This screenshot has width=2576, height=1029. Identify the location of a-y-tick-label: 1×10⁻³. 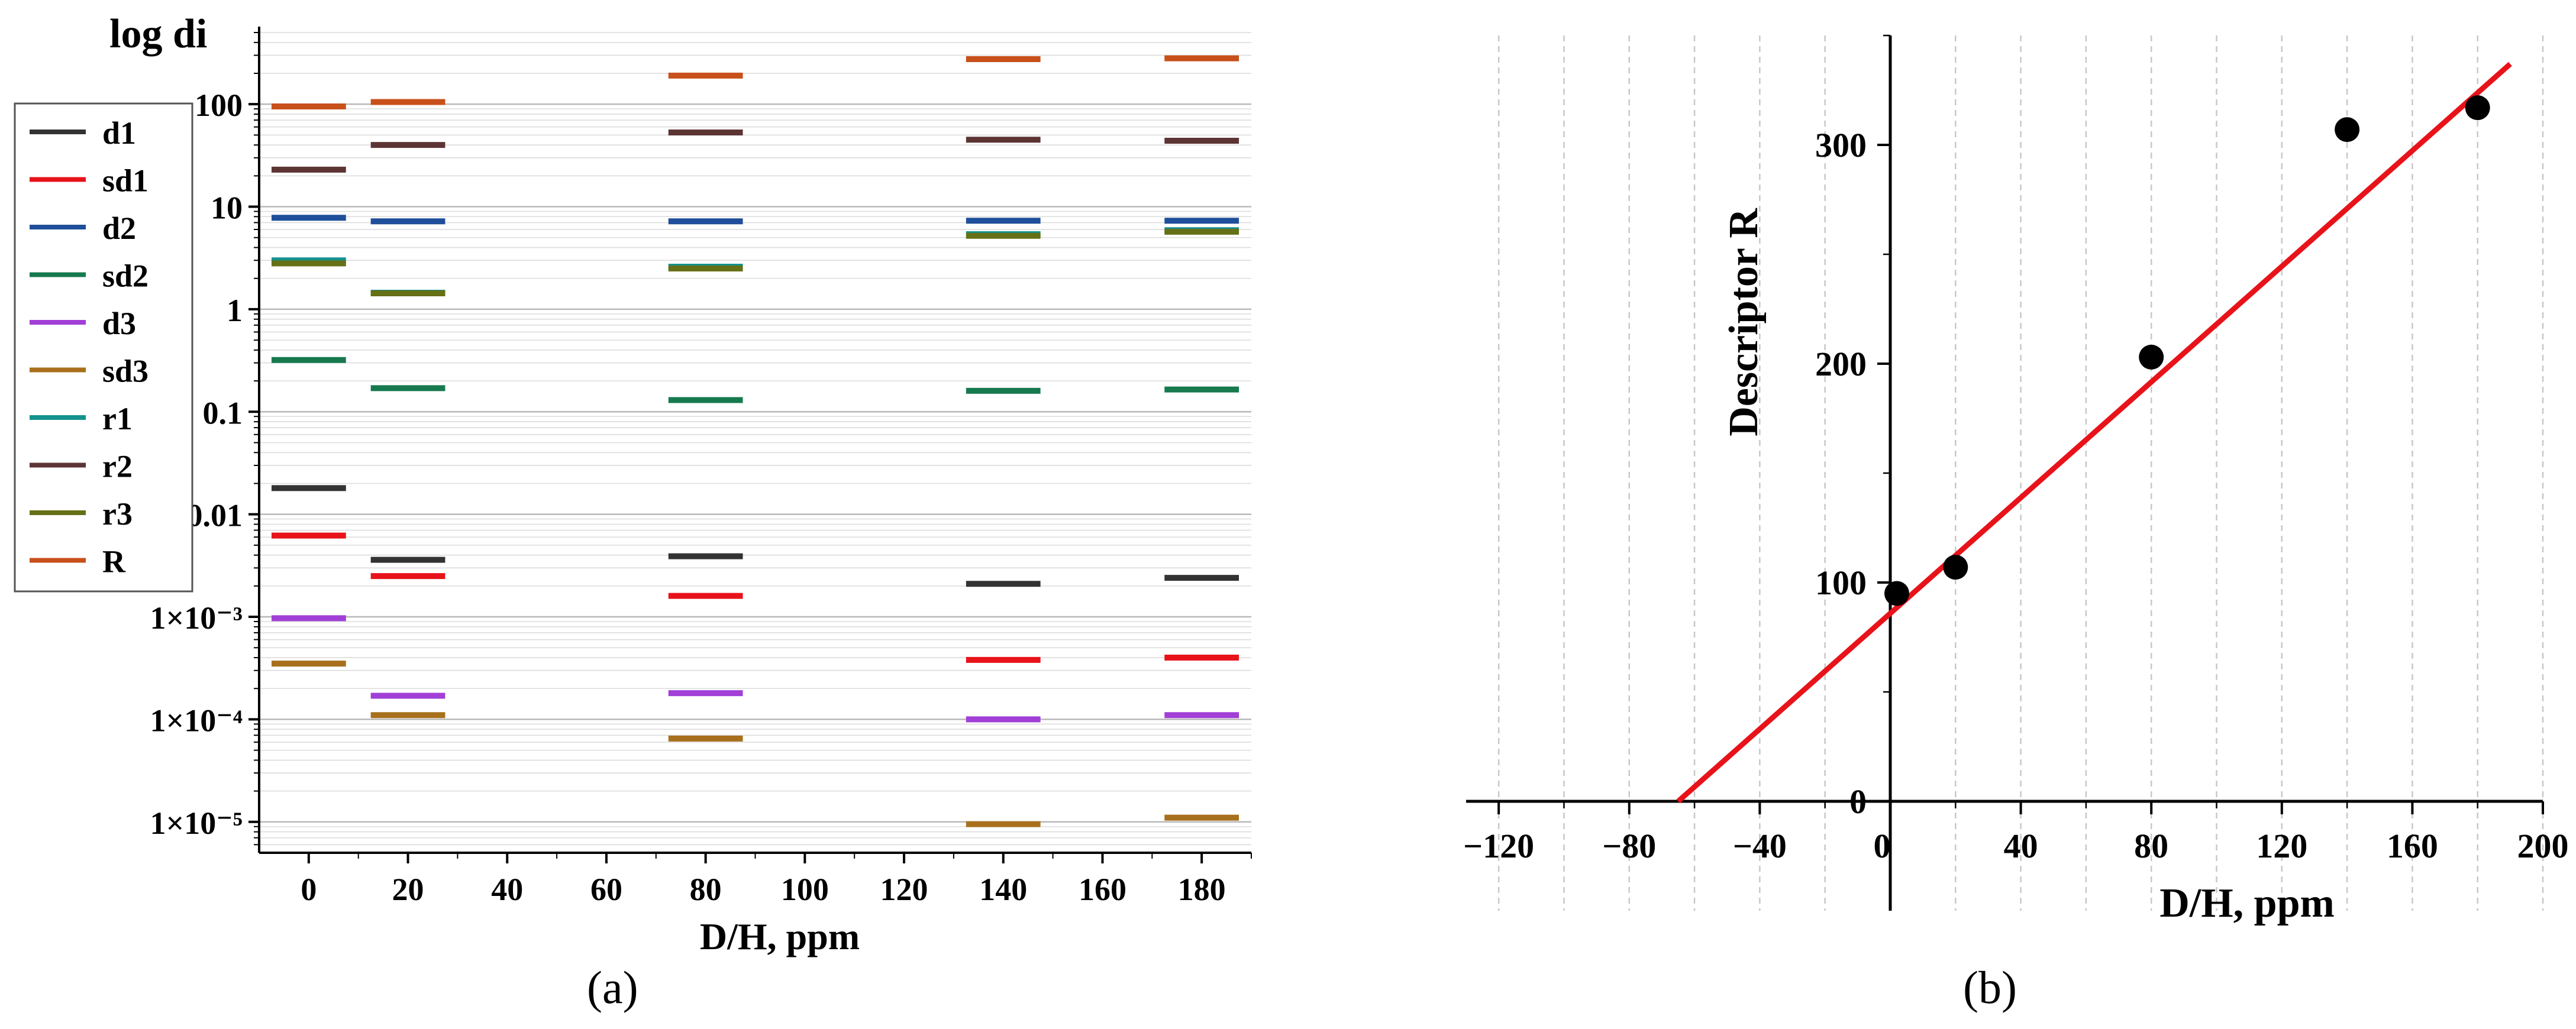
(196, 618).